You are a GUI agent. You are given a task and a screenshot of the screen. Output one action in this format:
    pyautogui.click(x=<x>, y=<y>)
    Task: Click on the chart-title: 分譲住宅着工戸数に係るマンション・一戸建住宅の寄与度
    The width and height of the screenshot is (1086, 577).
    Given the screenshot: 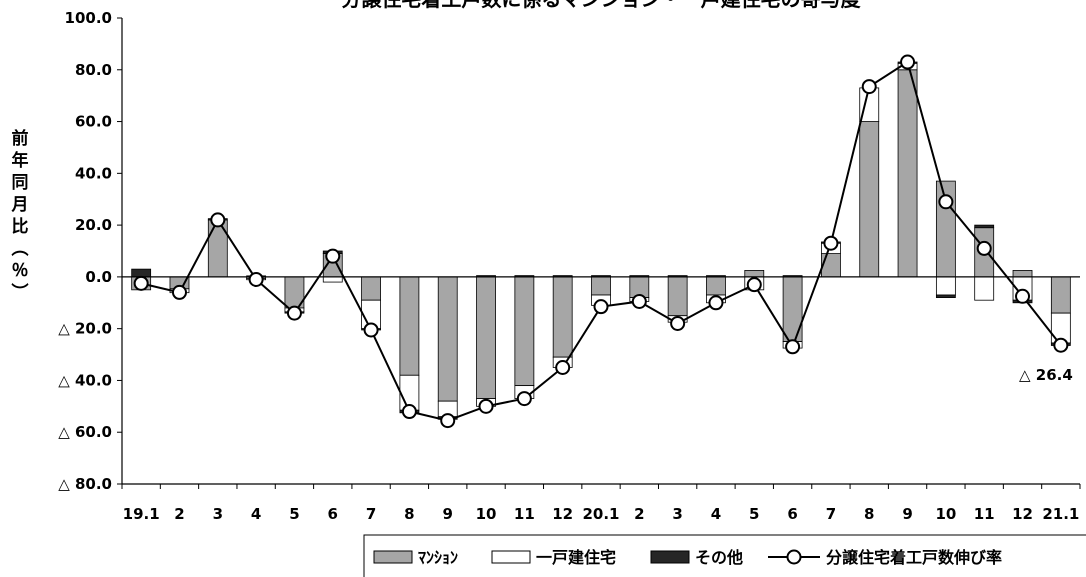 What is the action you would take?
    pyautogui.click(x=601, y=5)
    